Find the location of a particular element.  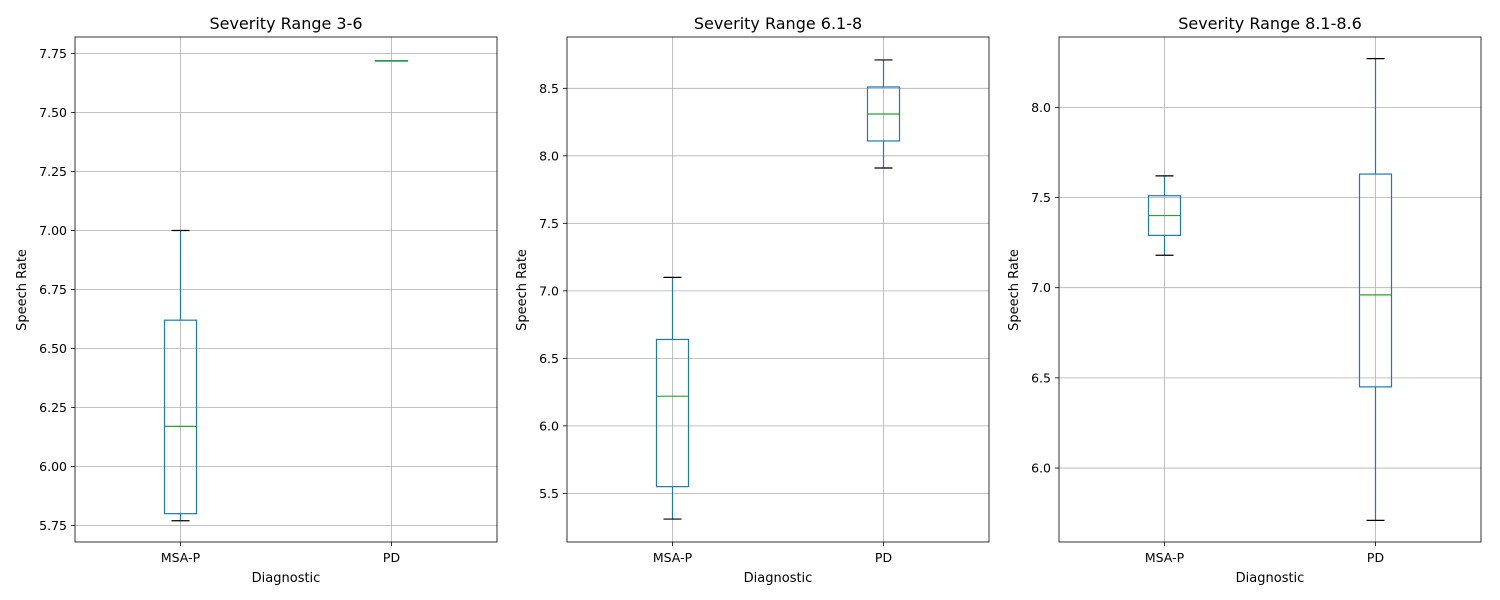

y-tick-label: 6.25 is located at coordinates (53, 407).